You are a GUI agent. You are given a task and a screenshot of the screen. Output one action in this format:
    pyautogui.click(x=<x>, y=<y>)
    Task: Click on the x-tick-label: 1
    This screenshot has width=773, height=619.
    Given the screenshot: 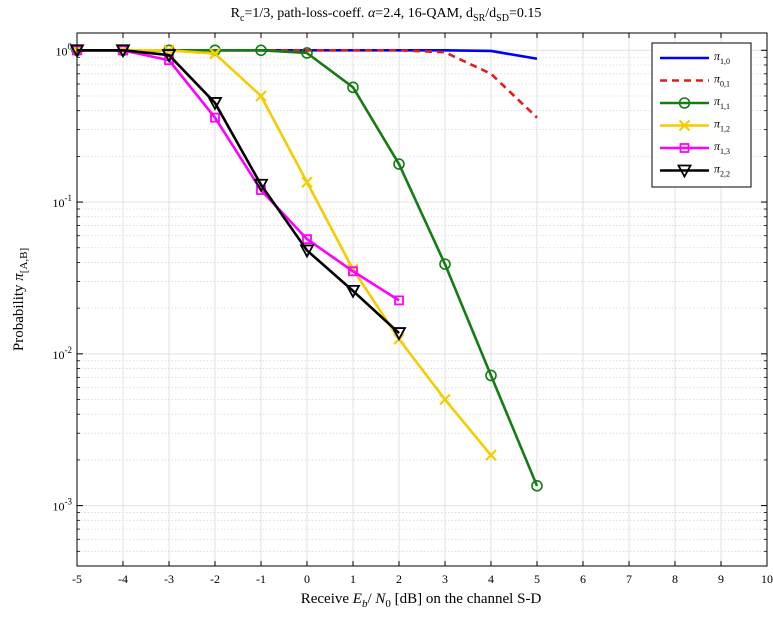 What is the action you would take?
    pyautogui.click(x=353, y=579)
    